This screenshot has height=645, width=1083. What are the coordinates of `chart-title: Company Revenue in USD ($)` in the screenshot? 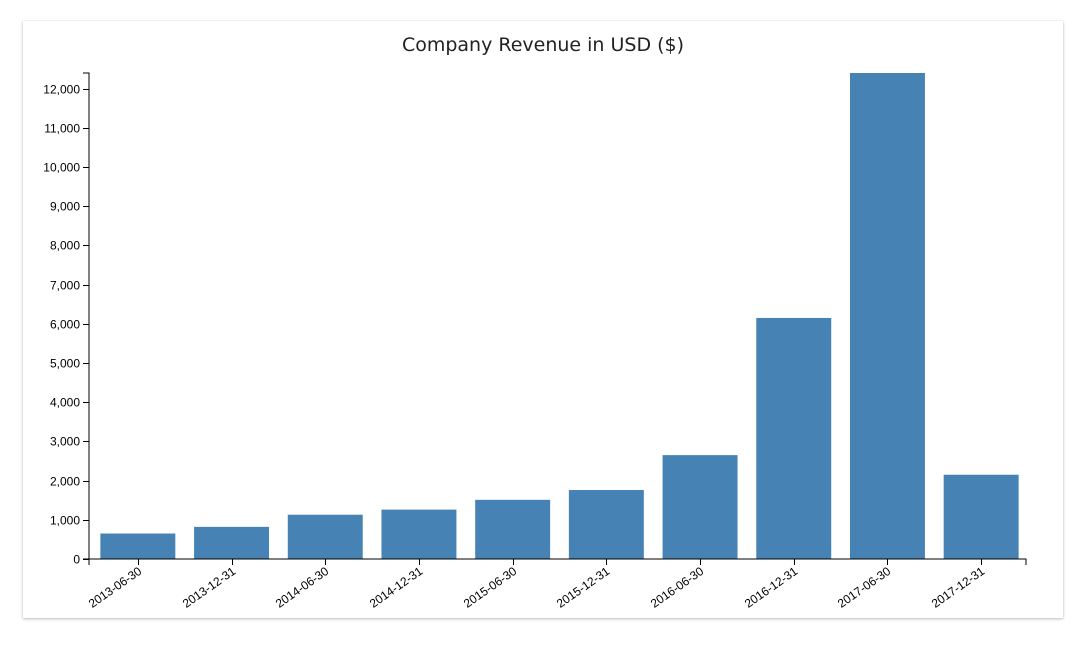 It's located at (543, 45).